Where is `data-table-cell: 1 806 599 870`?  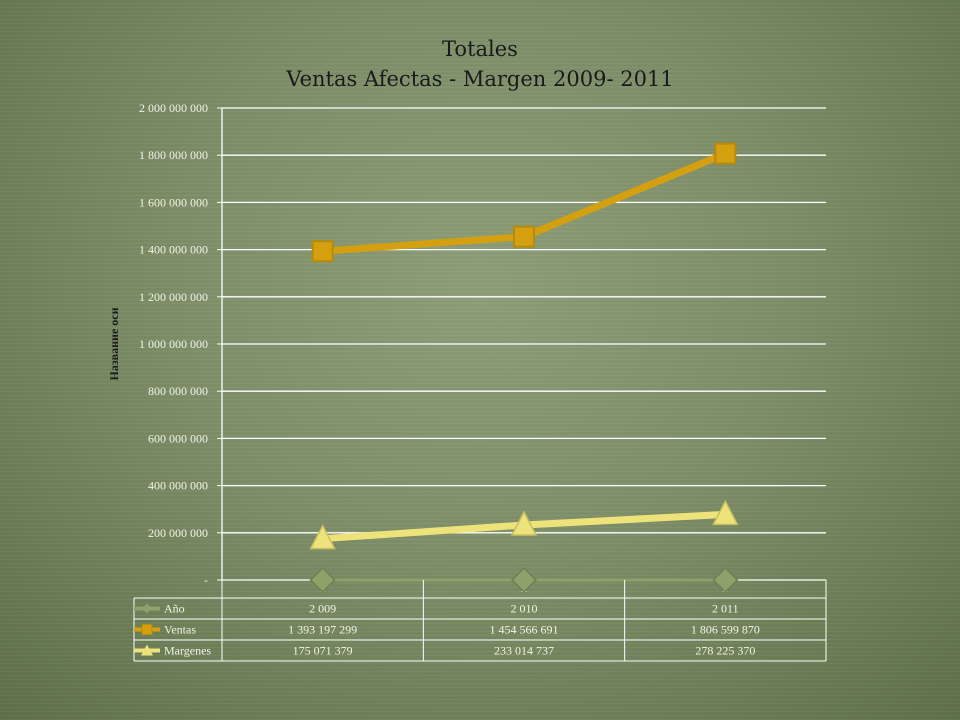 data-table-cell: 1 806 599 870 is located at coordinates (725, 630).